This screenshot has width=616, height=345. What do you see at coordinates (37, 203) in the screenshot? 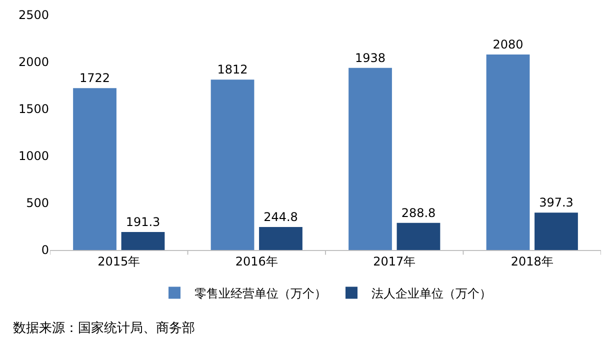
I see `y-tick-label: 500` at bounding box center [37, 203].